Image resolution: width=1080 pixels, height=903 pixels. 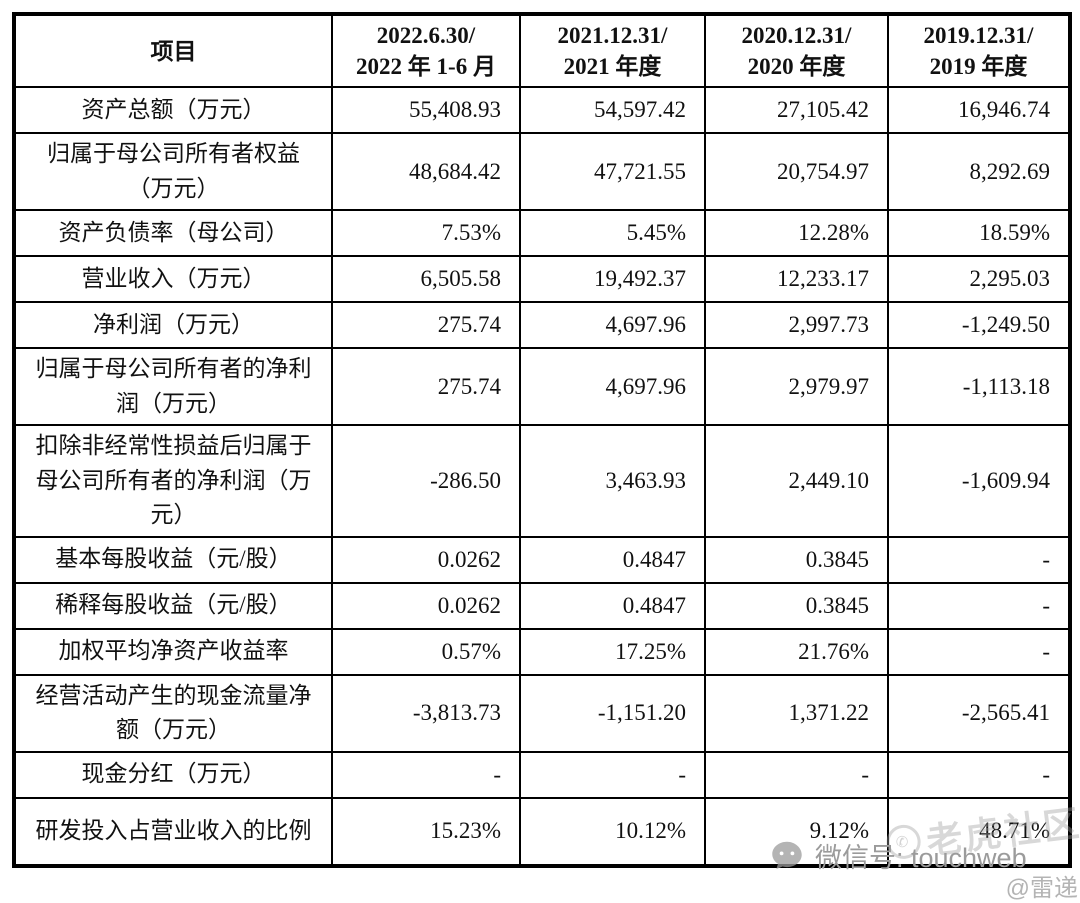 What do you see at coordinates (612, 110) in the screenshot?
I see `value-cell: 54,597.42` at bounding box center [612, 110].